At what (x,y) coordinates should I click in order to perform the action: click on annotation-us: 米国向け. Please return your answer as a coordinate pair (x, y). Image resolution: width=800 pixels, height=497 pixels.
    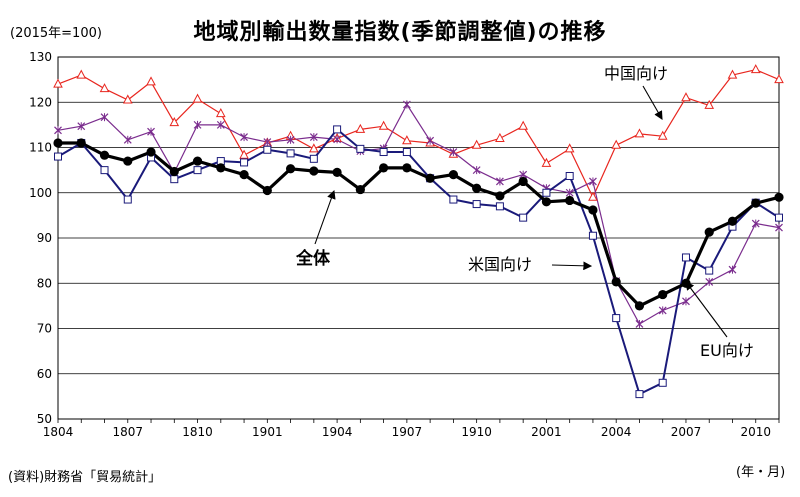
    Looking at the image, I should click on (500, 264).